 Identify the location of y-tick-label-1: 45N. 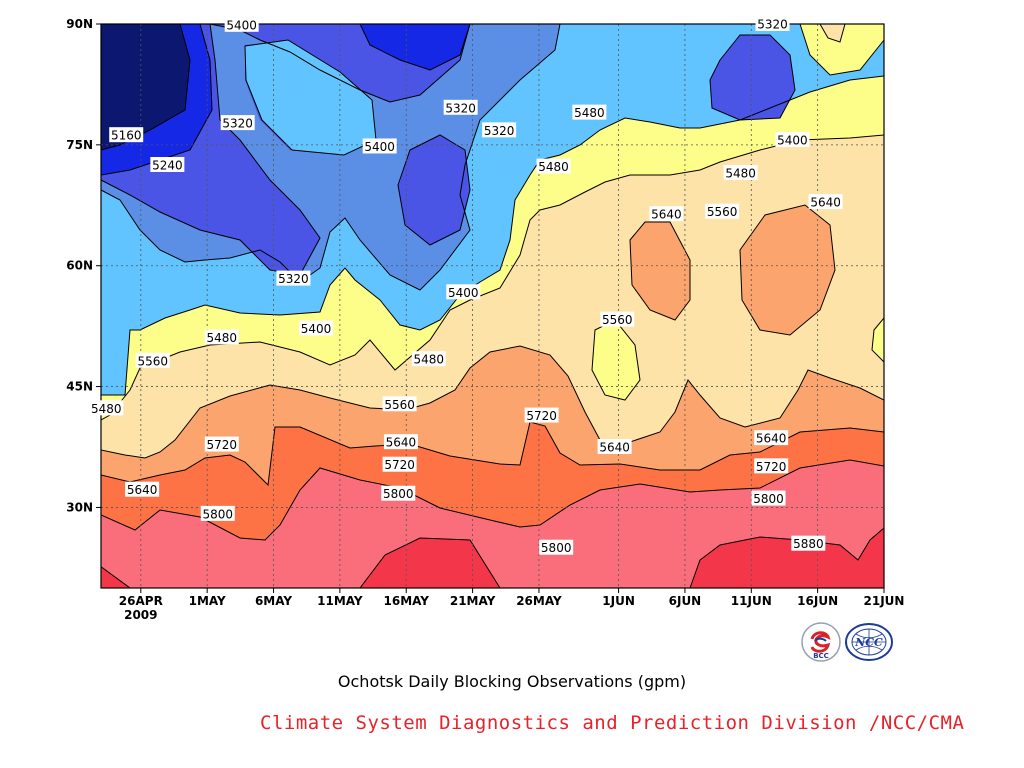
(79, 387).